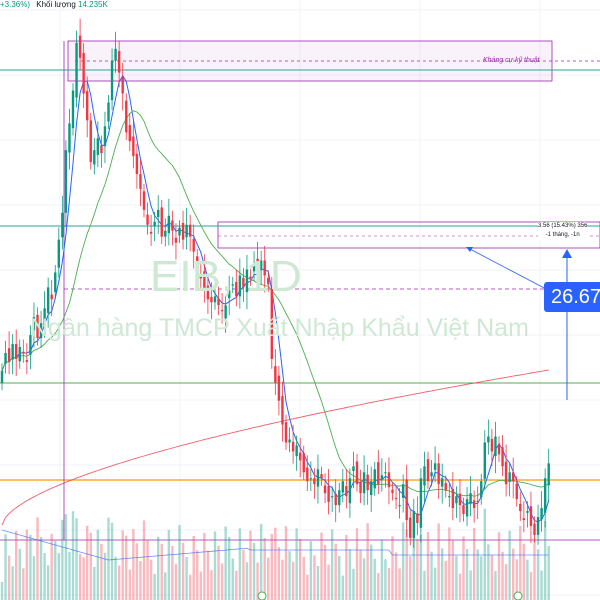 The image size is (600, 600). What do you see at coordinates (511, 60) in the screenshot?
I see `resistance-zone-label: Kháng cự kỹ thuật` at bounding box center [511, 60].